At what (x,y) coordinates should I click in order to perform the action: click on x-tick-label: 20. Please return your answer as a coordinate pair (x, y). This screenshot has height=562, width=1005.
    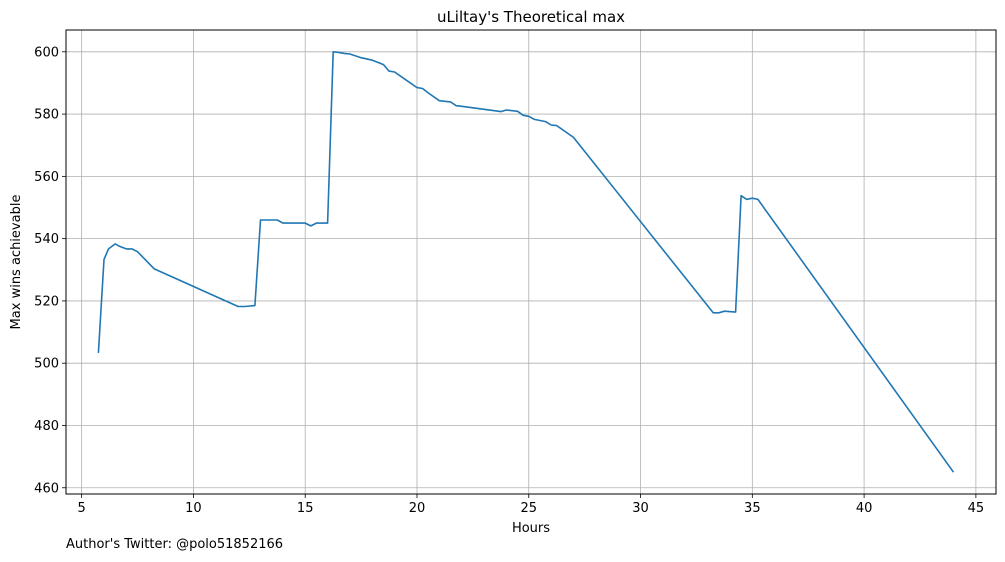
    Looking at the image, I should click on (417, 508).